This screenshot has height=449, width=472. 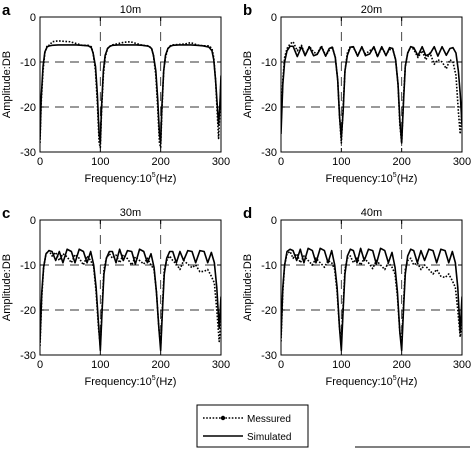 I want to click on legend-label-simulated: Simulated, so click(x=269, y=437).